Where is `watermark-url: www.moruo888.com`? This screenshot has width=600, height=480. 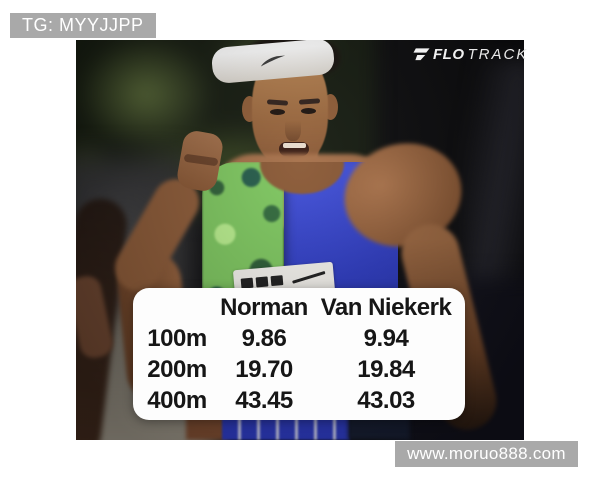 watermark-url: www.moruo888.com is located at coordinates (486, 454).